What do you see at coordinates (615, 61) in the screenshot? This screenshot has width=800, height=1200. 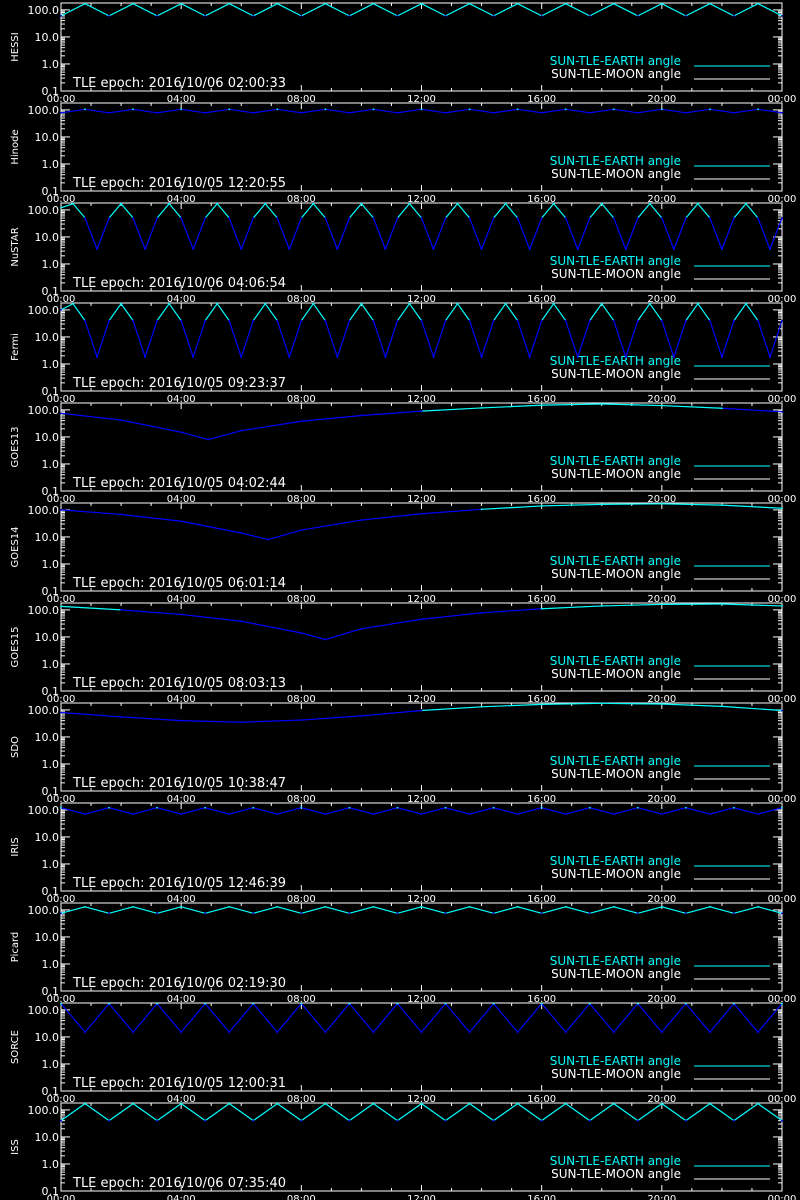 I see `legend-earth-label: SUN-TLE-EARTH angle` at bounding box center [615, 61].